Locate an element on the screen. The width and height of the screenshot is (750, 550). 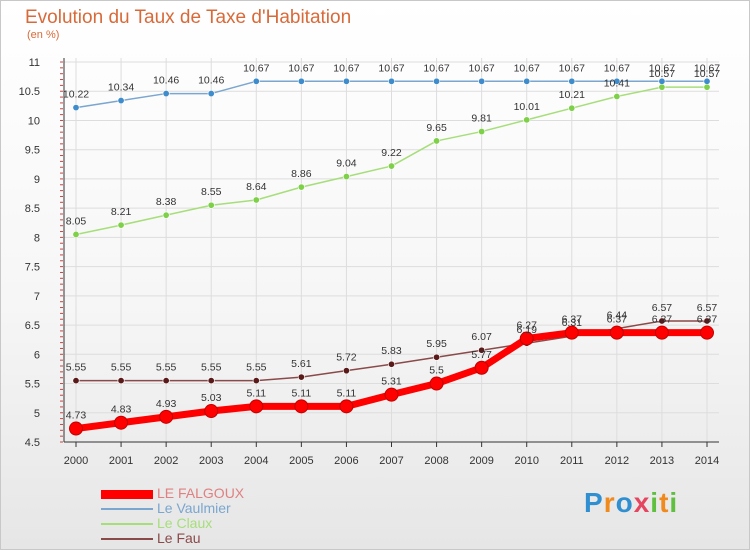
data-label: 8.86 is located at coordinates (301, 174).